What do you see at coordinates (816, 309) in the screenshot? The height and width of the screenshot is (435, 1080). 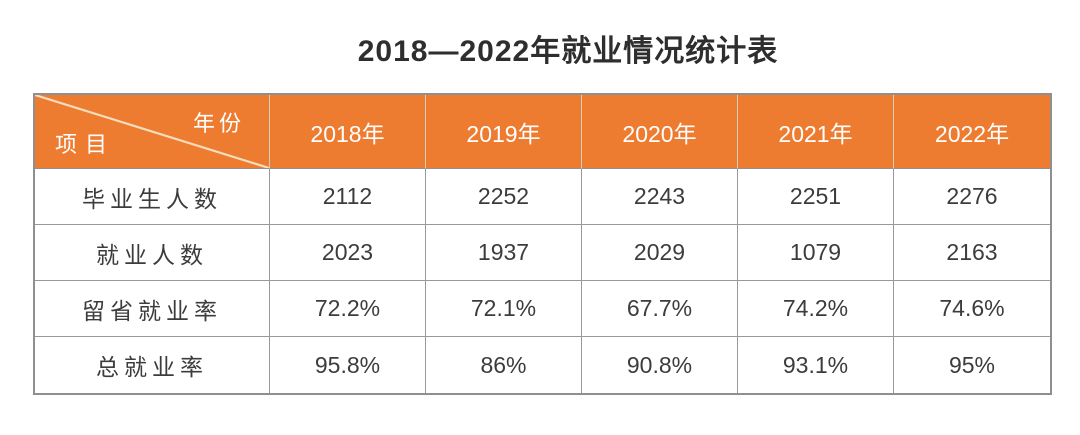 I see `table-cell: 74.2%` at bounding box center [816, 309].